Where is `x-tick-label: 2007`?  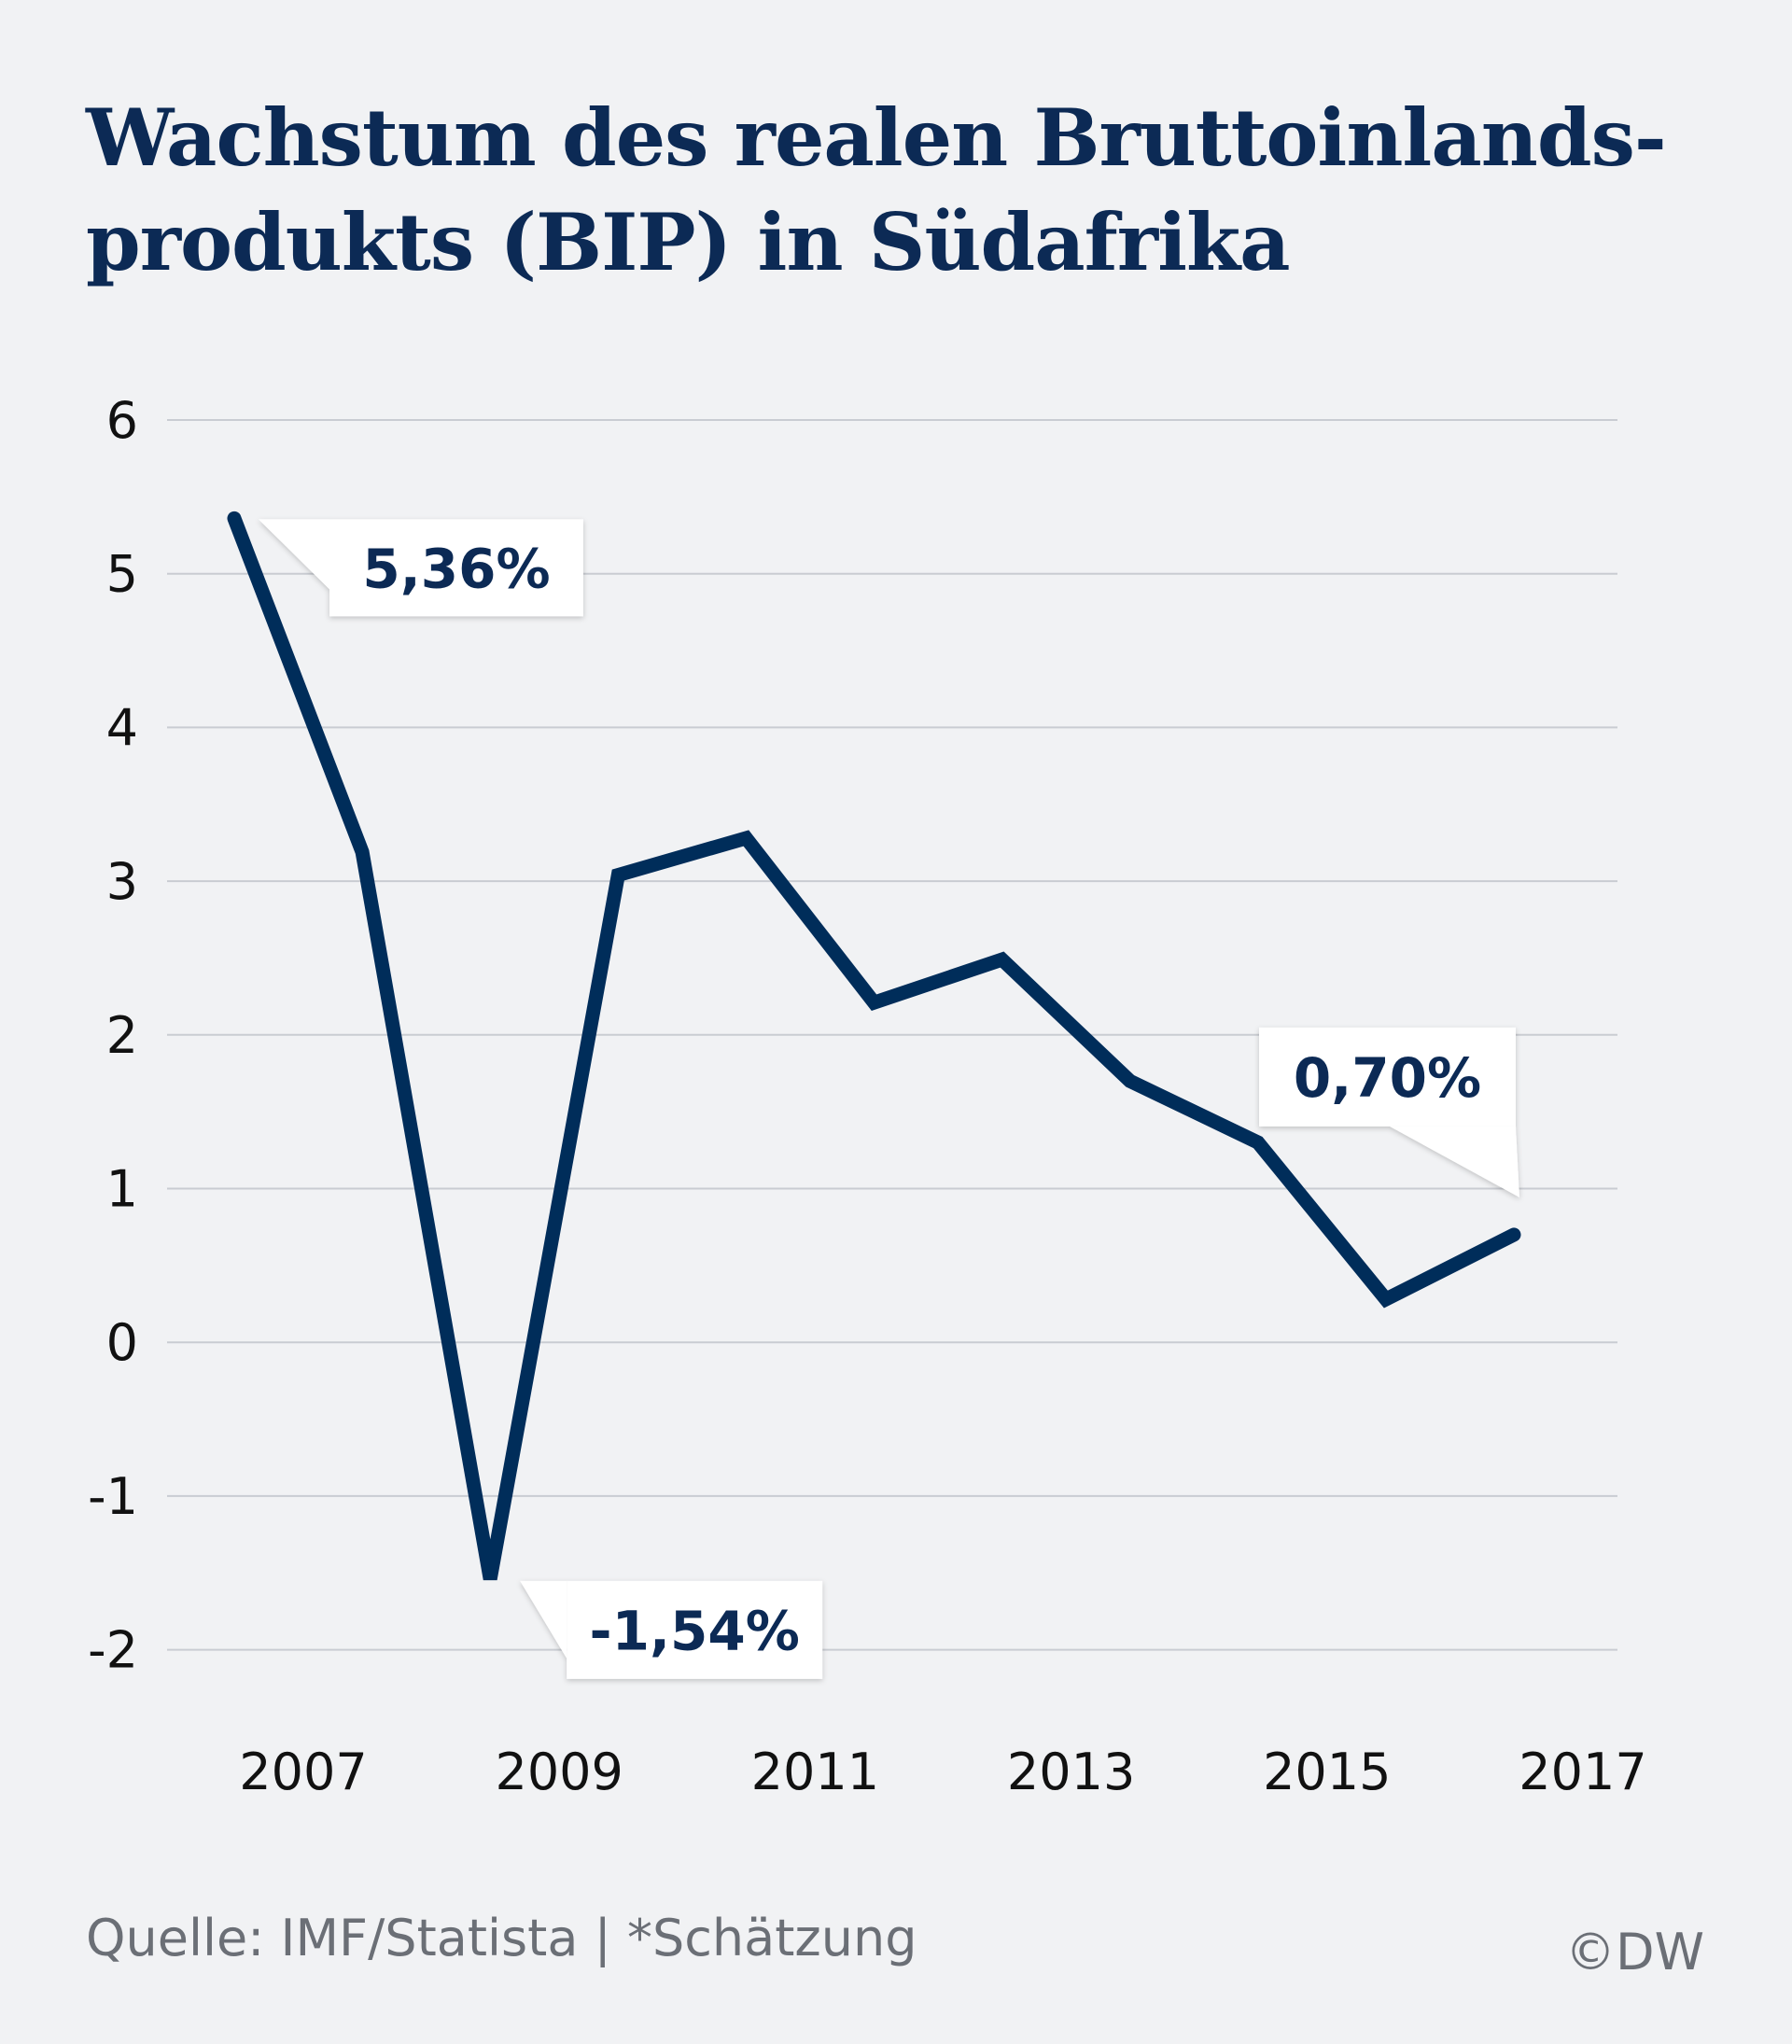 x-tick-label: 2007 is located at coordinates (303, 1772).